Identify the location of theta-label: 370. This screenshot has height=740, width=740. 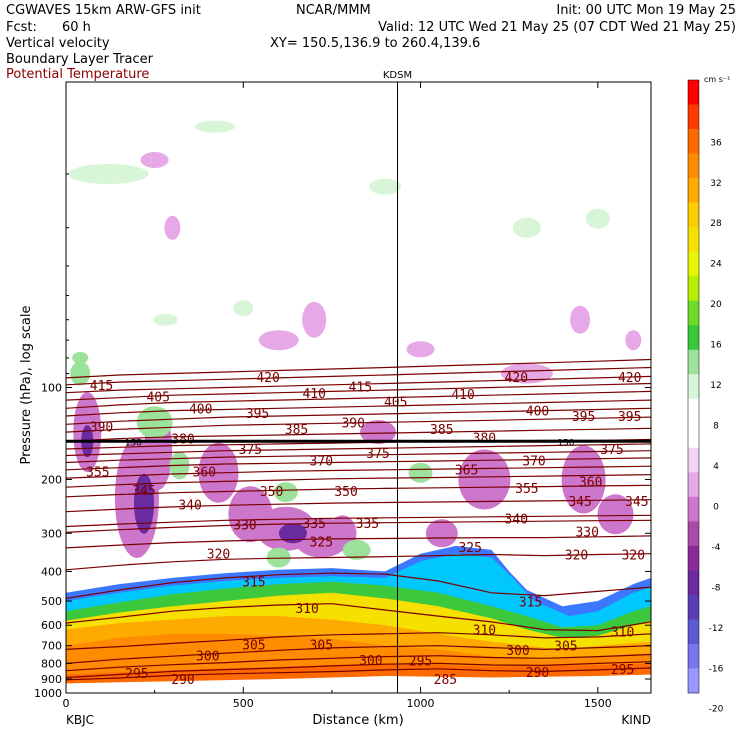
(321, 462).